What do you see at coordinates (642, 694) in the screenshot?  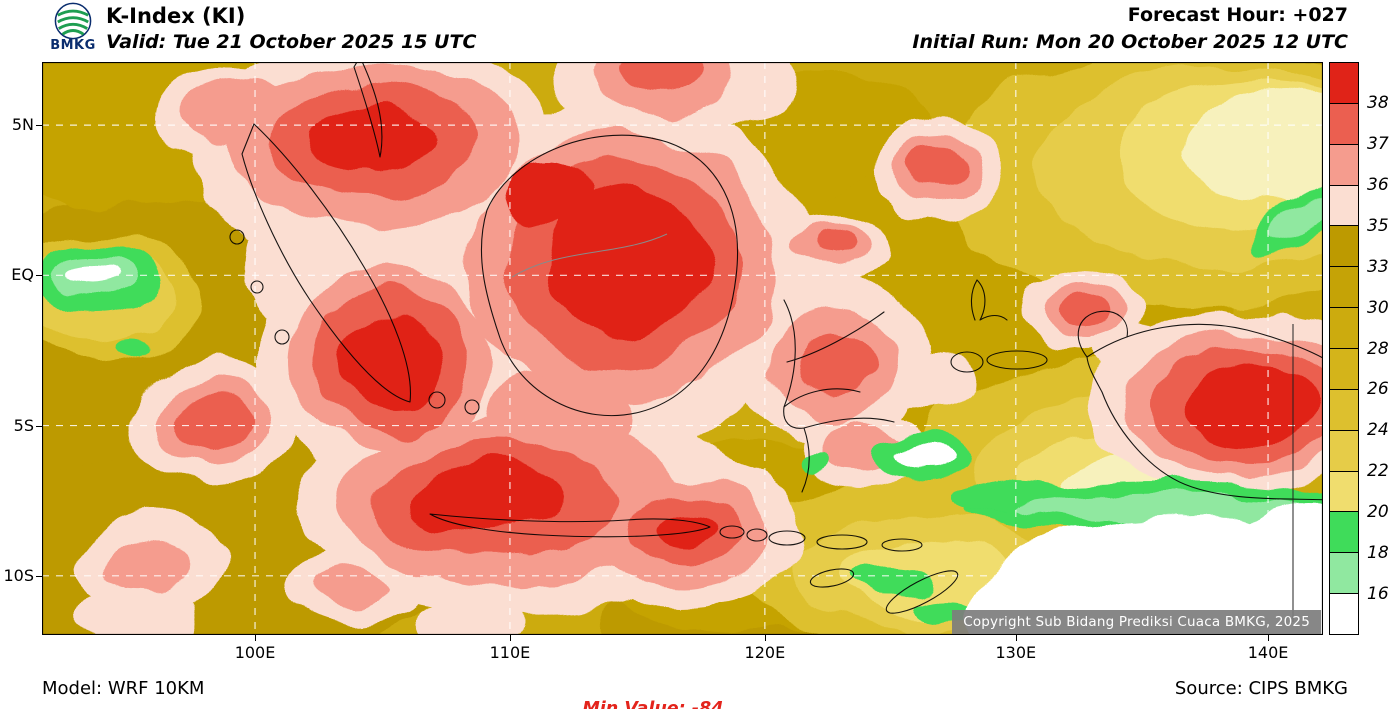 I see `minmax-values: Min Value: -84 | Max Value: 50` at bounding box center [642, 694].